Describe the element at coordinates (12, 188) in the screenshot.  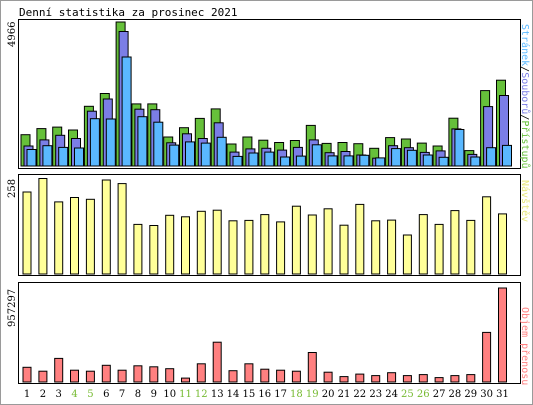
I see `visits-max-label: 258` at that location.